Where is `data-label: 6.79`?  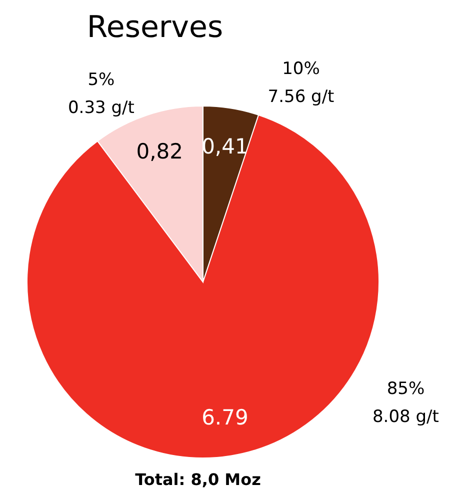
data-label: 6.79 is located at coordinates (225, 418).